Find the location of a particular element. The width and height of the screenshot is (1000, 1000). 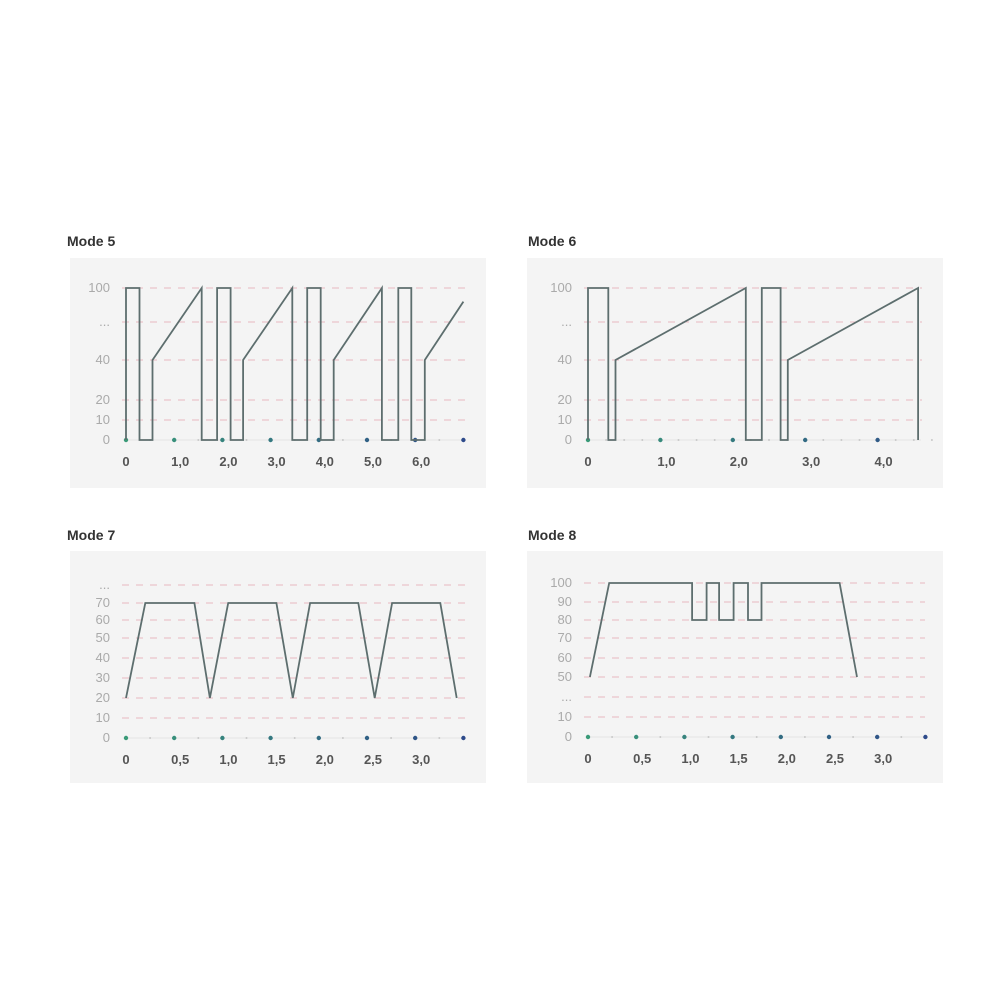

chart-title-mode-7: Mode 7 is located at coordinates (91, 535).